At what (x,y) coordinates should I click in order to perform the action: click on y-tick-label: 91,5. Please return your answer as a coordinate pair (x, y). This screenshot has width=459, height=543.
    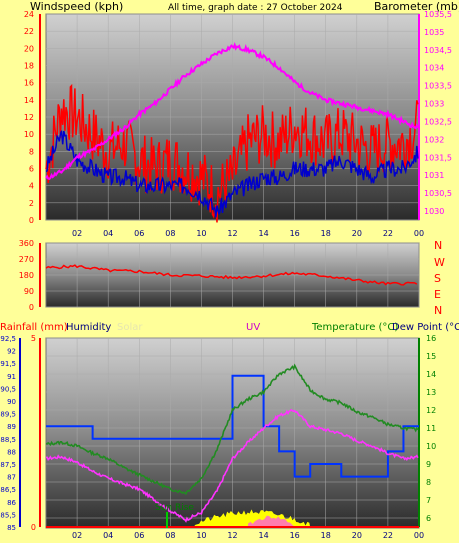
    Looking at the image, I should click on (8, 364).